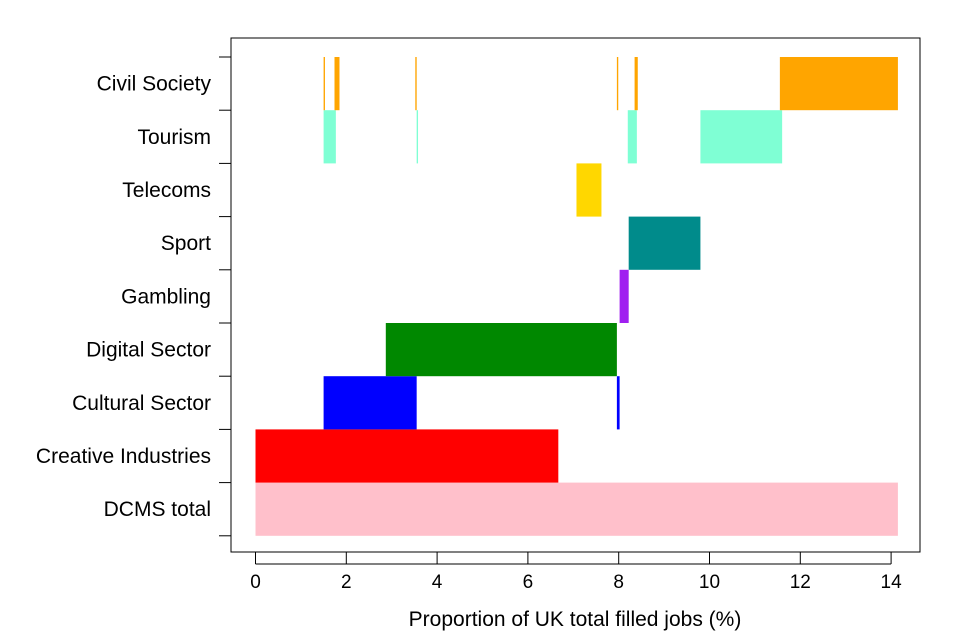 This screenshot has width=960, height=640. What do you see at coordinates (141, 403) in the screenshot?
I see `category-label-cultural-sector: Cultural Sector` at bounding box center [141, 403].